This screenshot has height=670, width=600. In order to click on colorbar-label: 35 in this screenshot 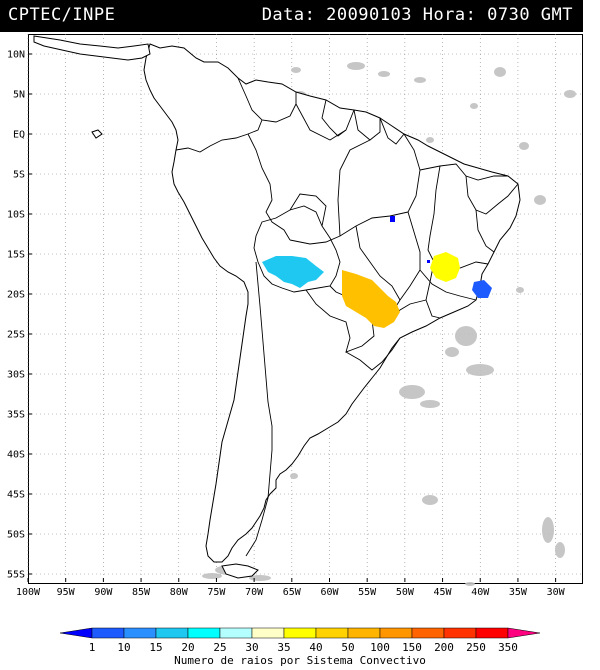, I will do `click(283, 647)`.